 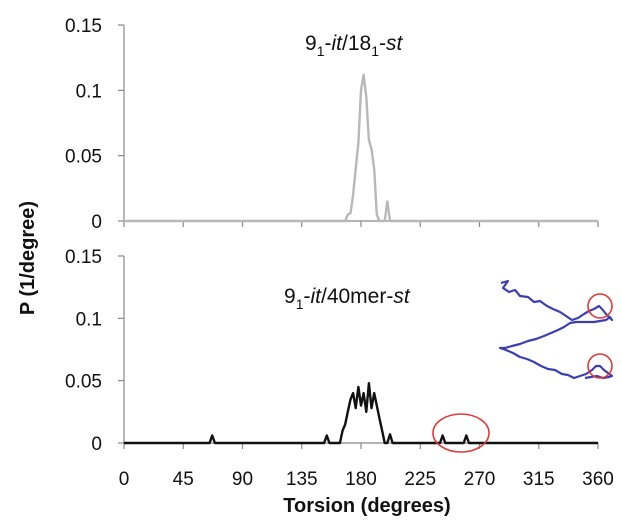 I want to click on inset-highlight-circle-top, so click(x=600, y=306).